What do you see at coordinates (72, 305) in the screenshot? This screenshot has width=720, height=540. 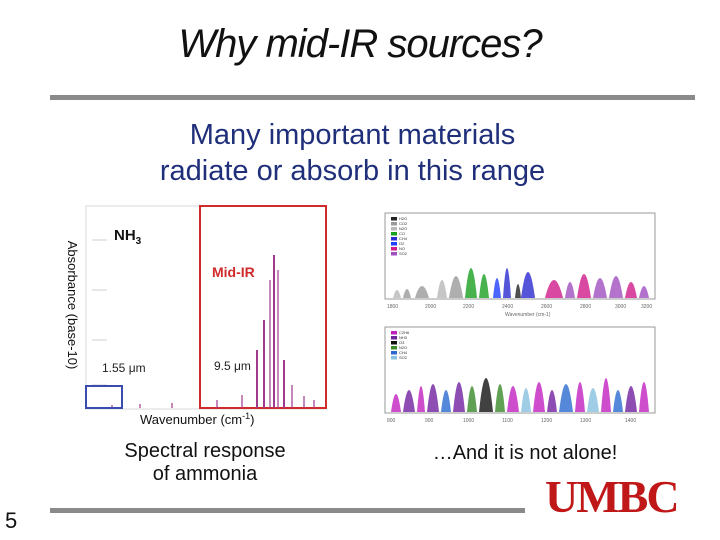 I see `y-axis-label: Absorbance (base-10)` at bounding box center [72, 305].